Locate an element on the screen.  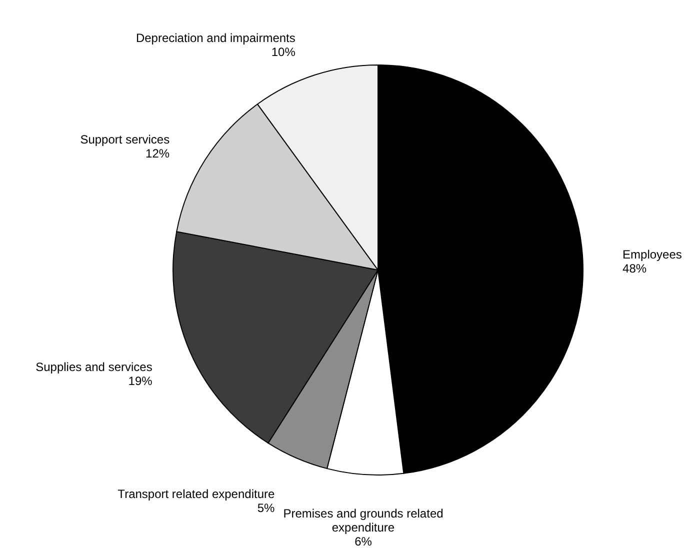
slice-label: Employees is located at coordinates (652, 255).